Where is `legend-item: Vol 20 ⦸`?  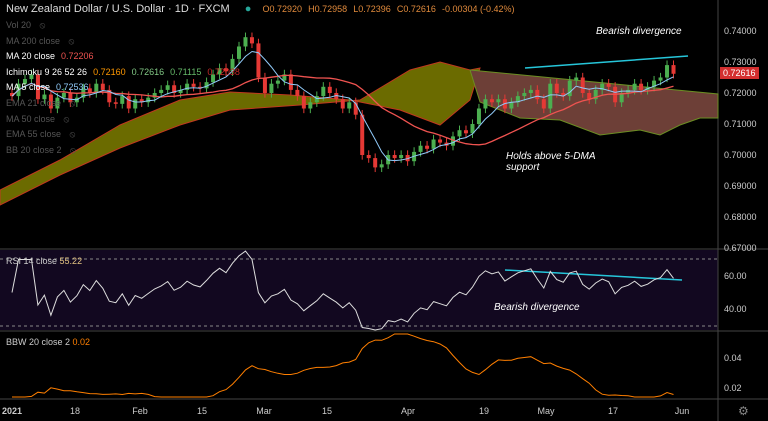
legend-item: Vol 20 ⦸ is located at coordinates (25, 25).